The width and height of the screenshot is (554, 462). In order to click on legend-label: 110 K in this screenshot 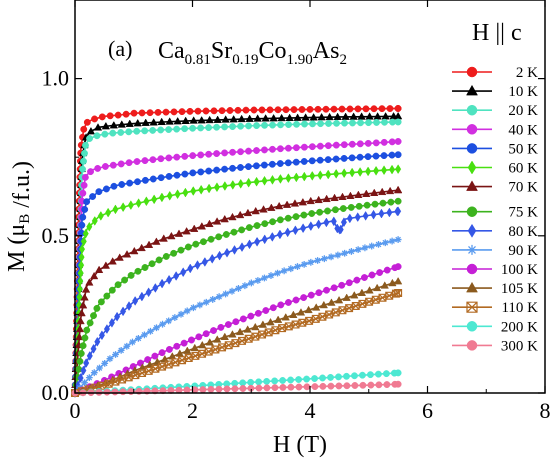, I will do `click(519, 308)`.